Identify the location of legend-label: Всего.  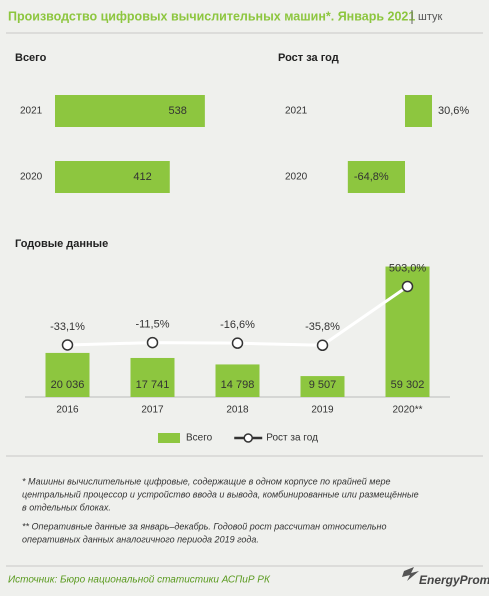
(199, 438).